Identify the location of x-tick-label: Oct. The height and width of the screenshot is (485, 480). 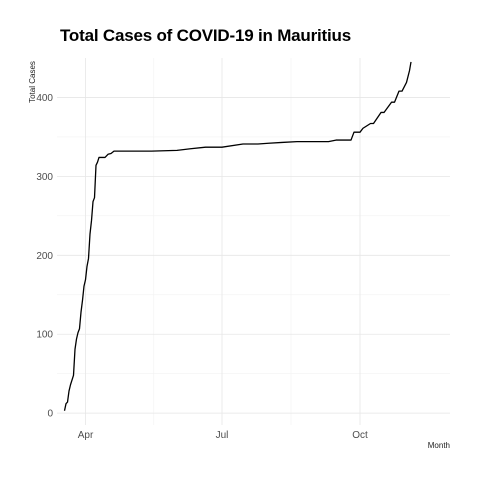
(360, 435).